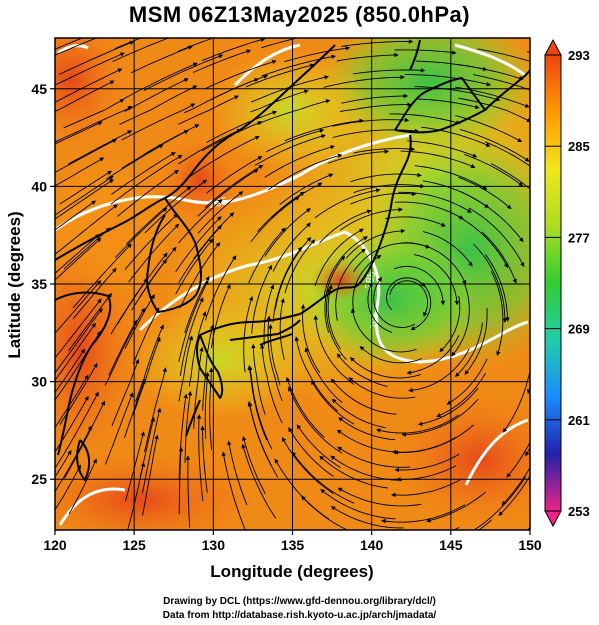 The height and width of the screenshot is (625, 599). What do you see at coordinates (293, 545) in the screenshot?
I see `x-tick-label: 135` at bounding box center [293, 545].